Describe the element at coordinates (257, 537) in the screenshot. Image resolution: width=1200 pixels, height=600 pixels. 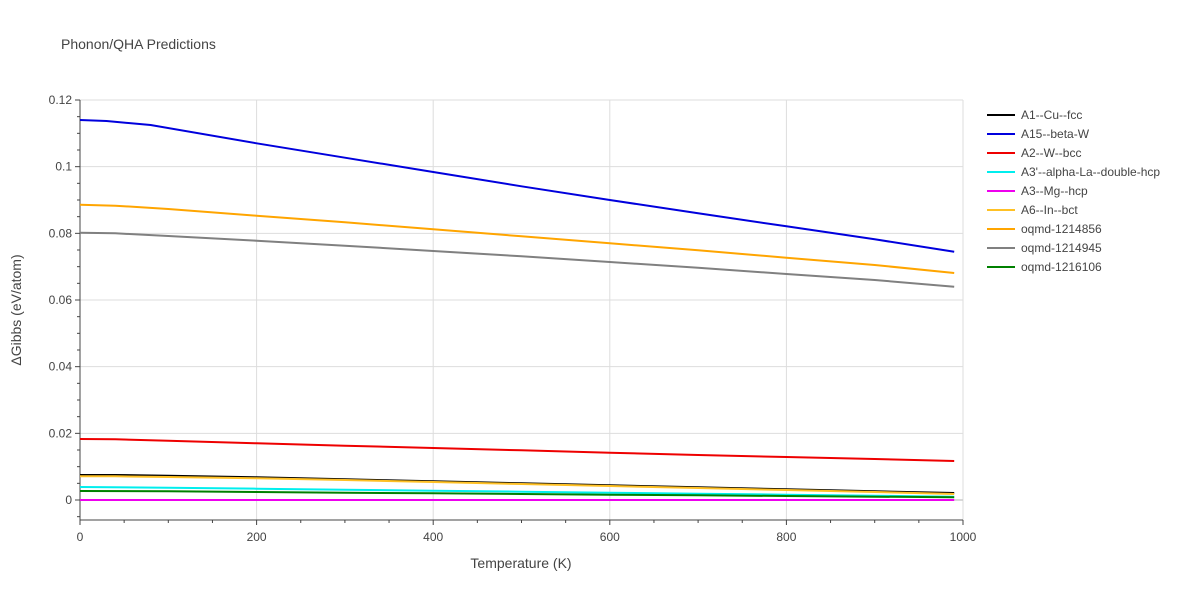
I see `x-tick-label: 200` at that location.